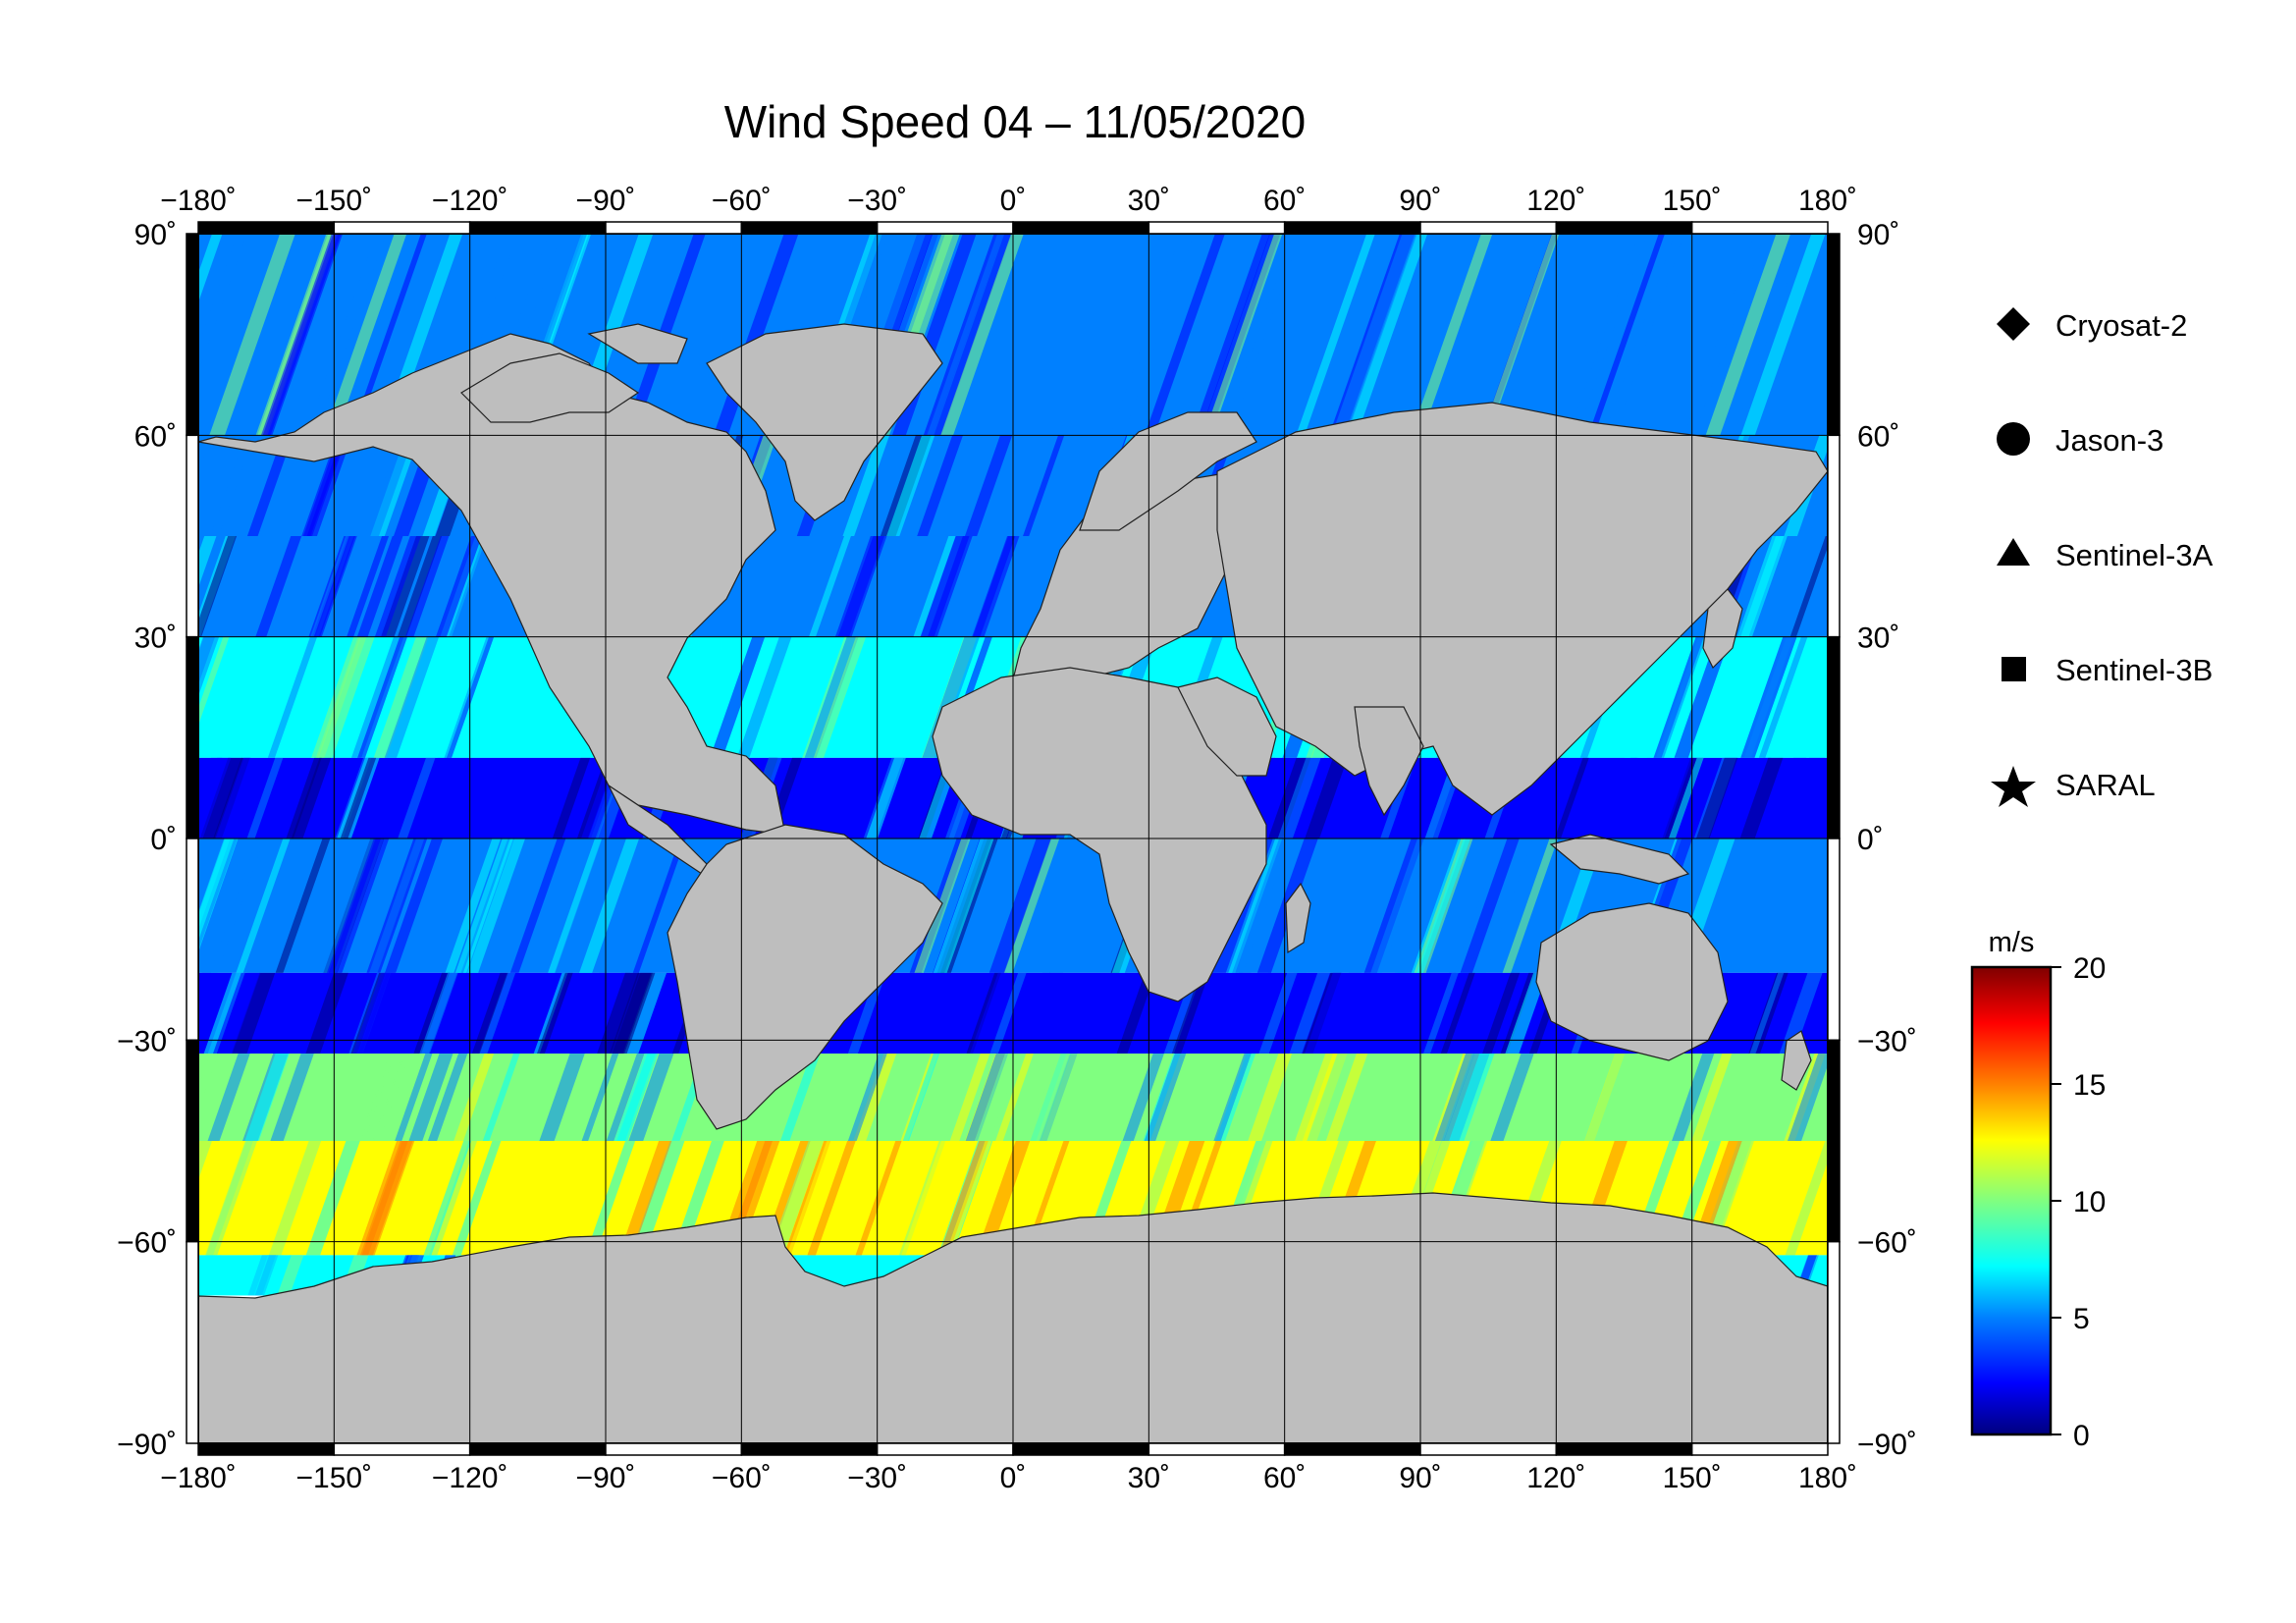  I want to click on tick-label: 90˚, so click(1420, 201).